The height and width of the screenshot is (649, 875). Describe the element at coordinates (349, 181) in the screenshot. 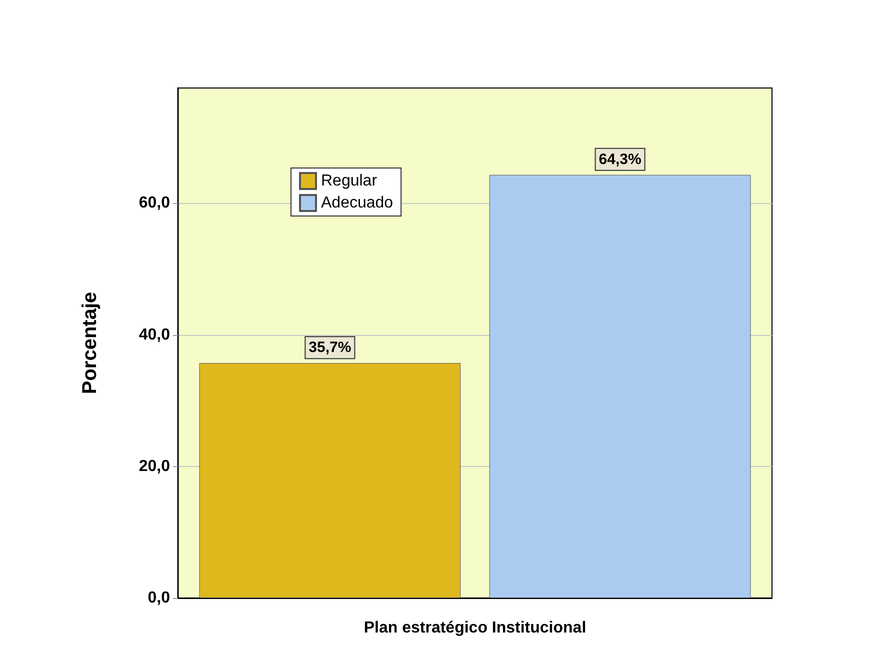

I see `legend-label: Regular` at that location.